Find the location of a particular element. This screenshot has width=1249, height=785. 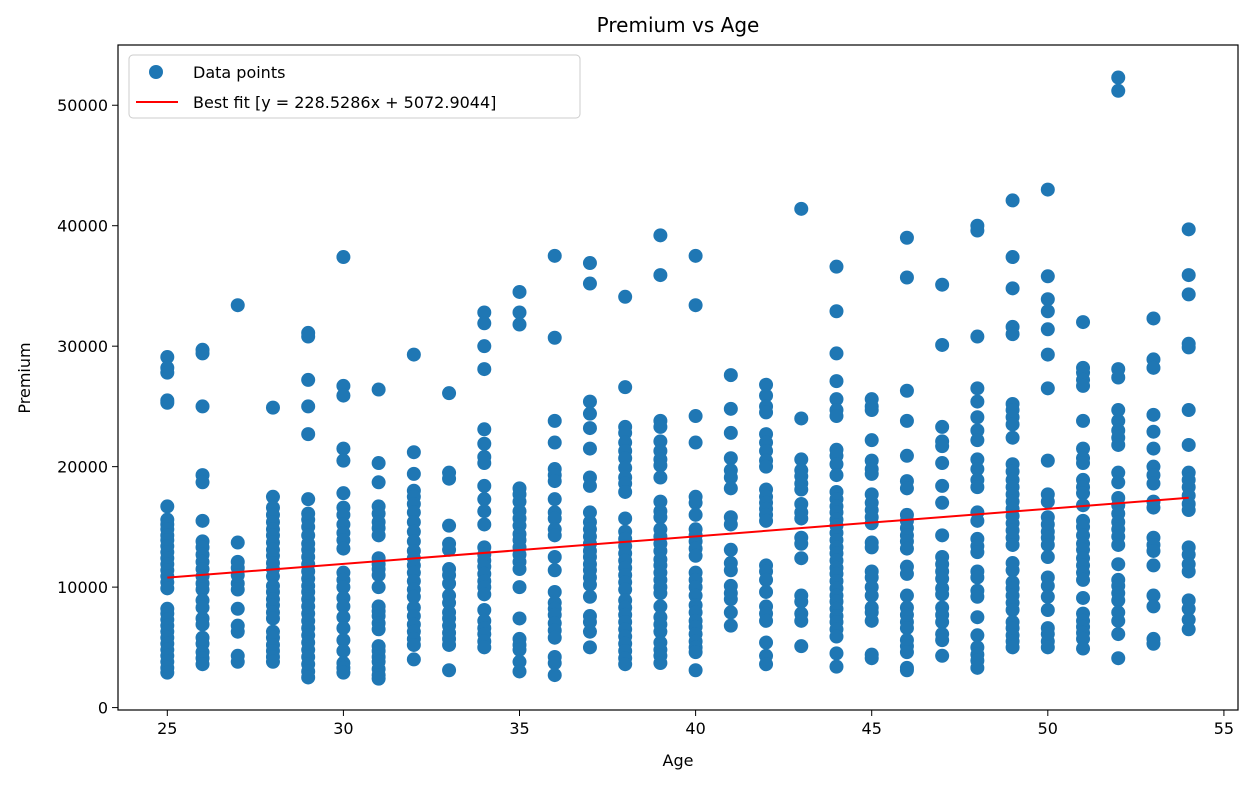

legend-label-data-points: Data points is located at coordinates (239, 72).